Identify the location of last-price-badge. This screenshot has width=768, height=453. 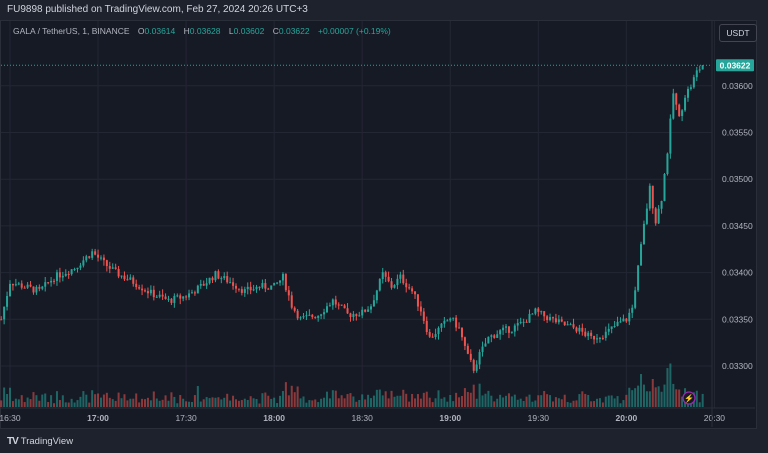
(735, 65).